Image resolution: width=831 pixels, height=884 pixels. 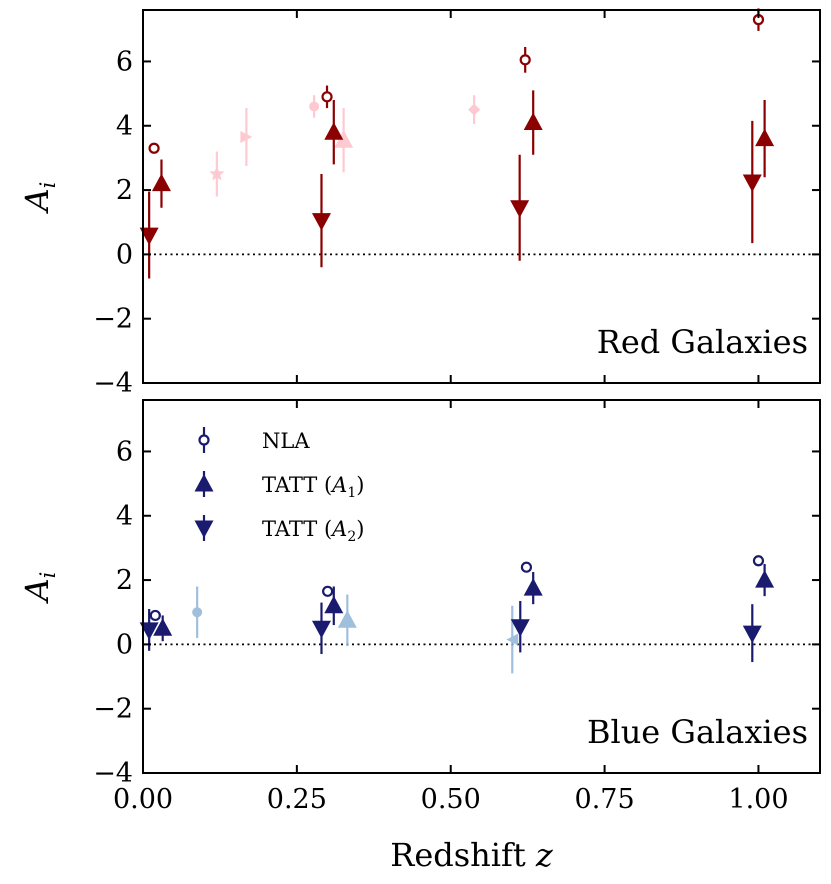 I want to click on legend-label: NLA, so click(x=286, y=441).